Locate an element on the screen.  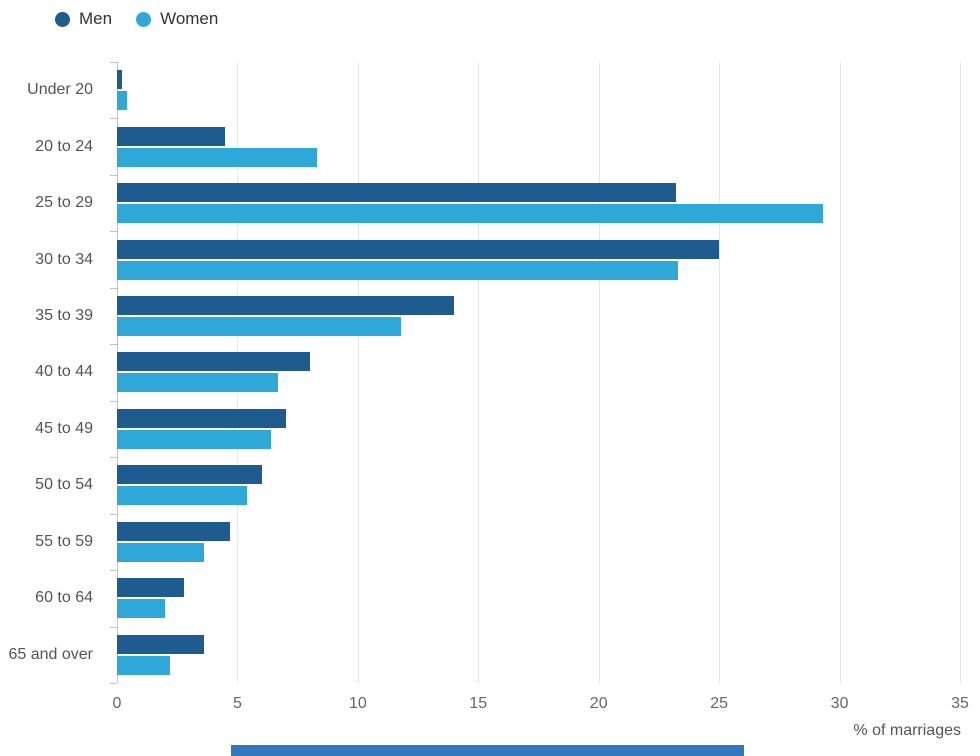
bar-group: 30 to 34 is located at coordinates (480, 259).